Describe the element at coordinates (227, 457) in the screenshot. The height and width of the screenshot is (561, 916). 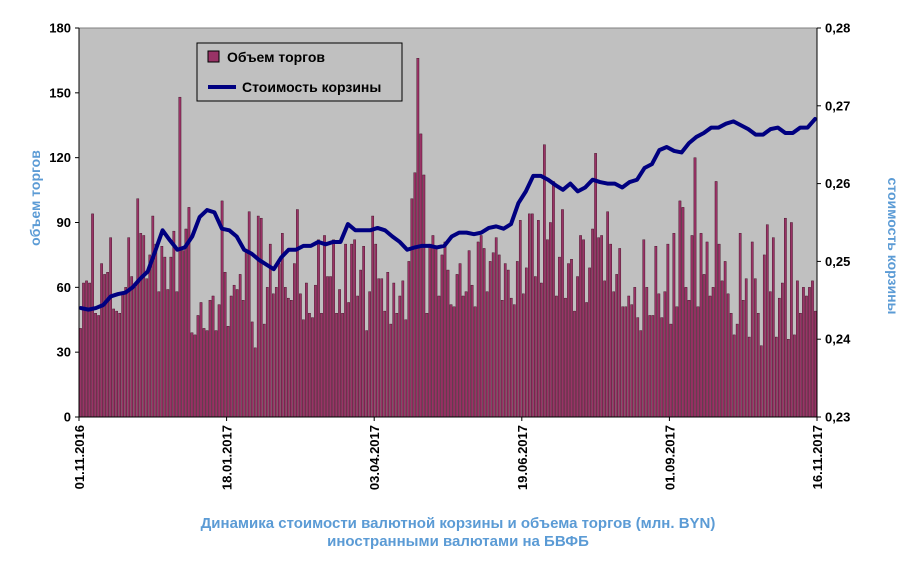
I see `x-tick-label: 18.01.2017` at that location.